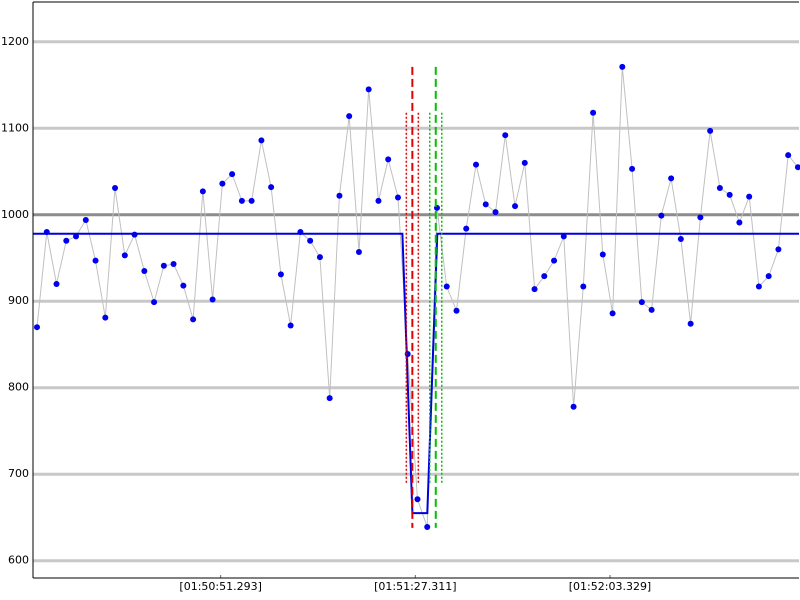 This screenshot has width=800, height=600. I want to click on x-tick-label: [01:51:27.311], so click(415, 586).